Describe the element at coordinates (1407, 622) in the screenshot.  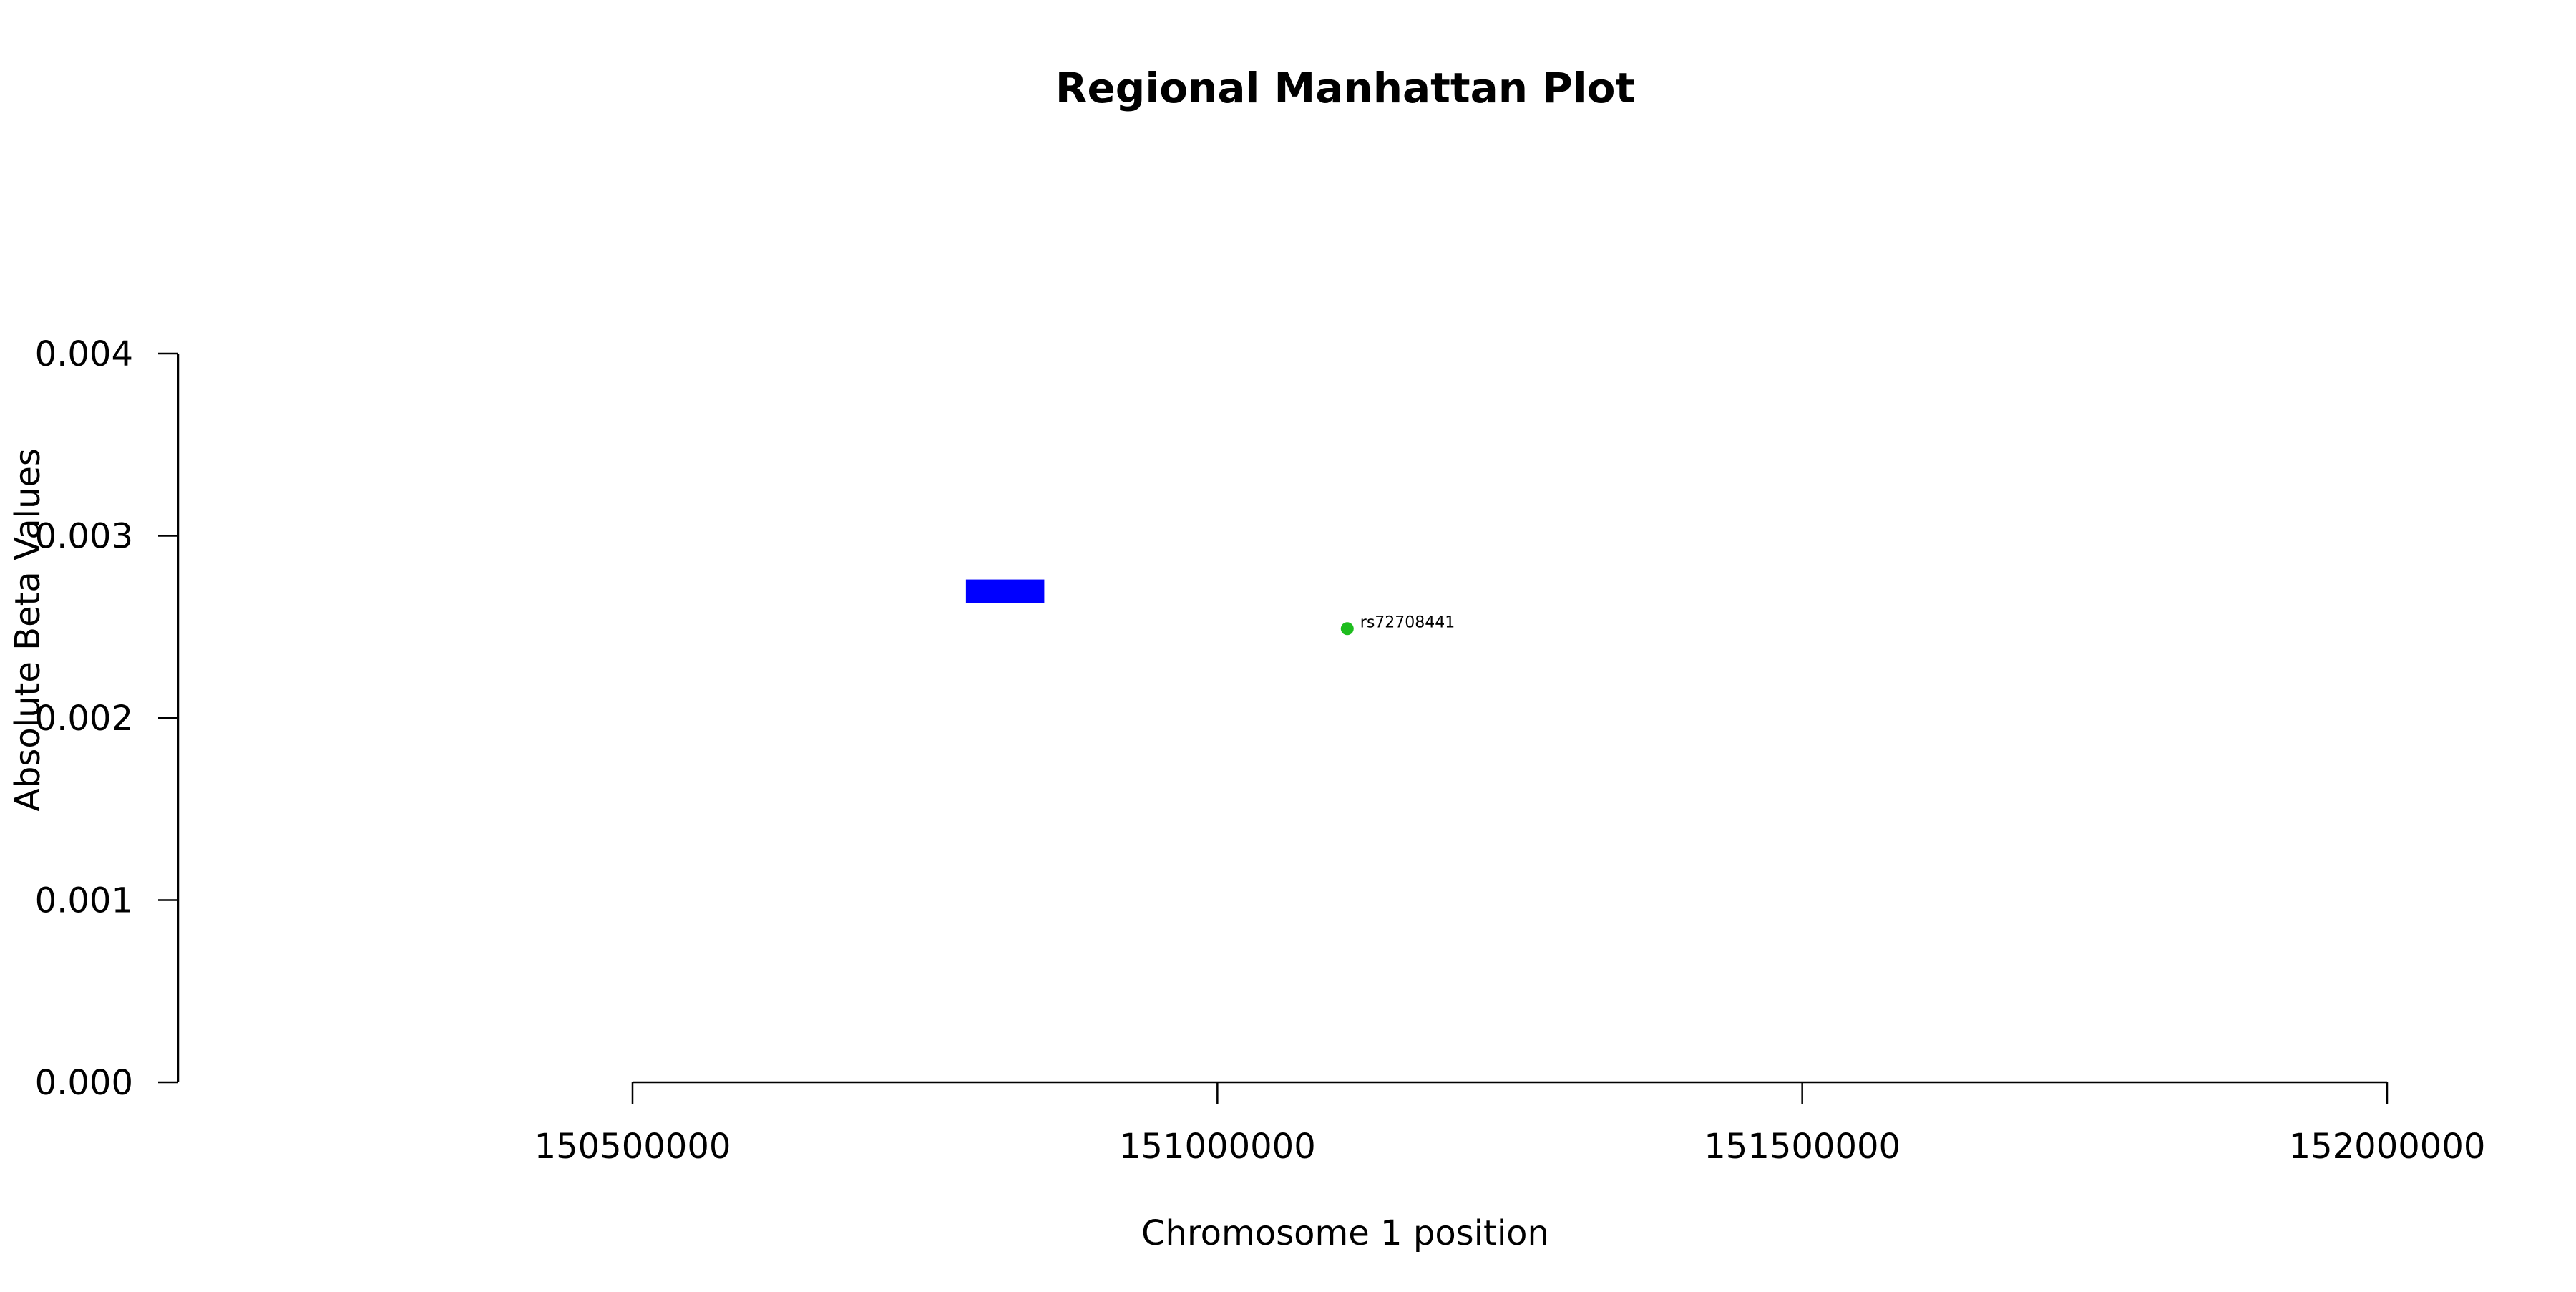
I see `point-label: rs72708441` at that location.